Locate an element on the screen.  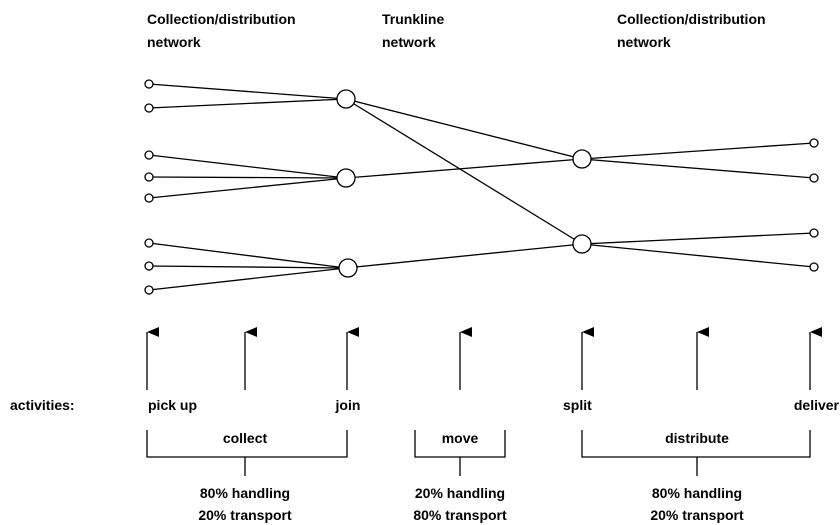
note: 20% handling is located at coordinates (460, 493).